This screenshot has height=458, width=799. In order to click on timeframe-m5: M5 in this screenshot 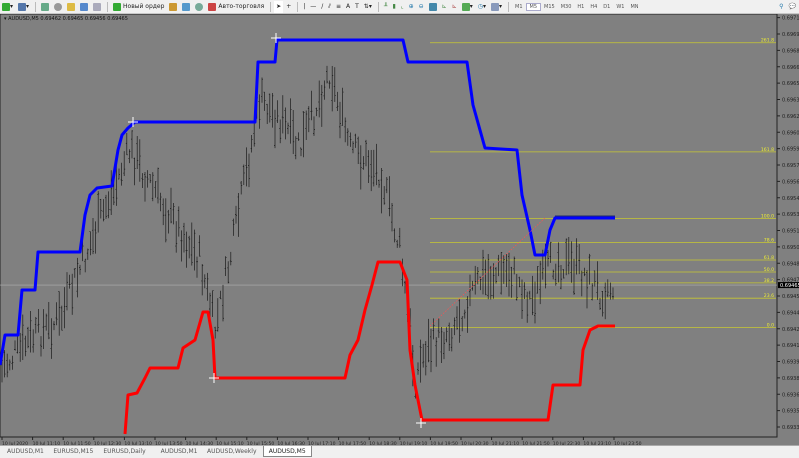, I will do `click(533, 6)`.